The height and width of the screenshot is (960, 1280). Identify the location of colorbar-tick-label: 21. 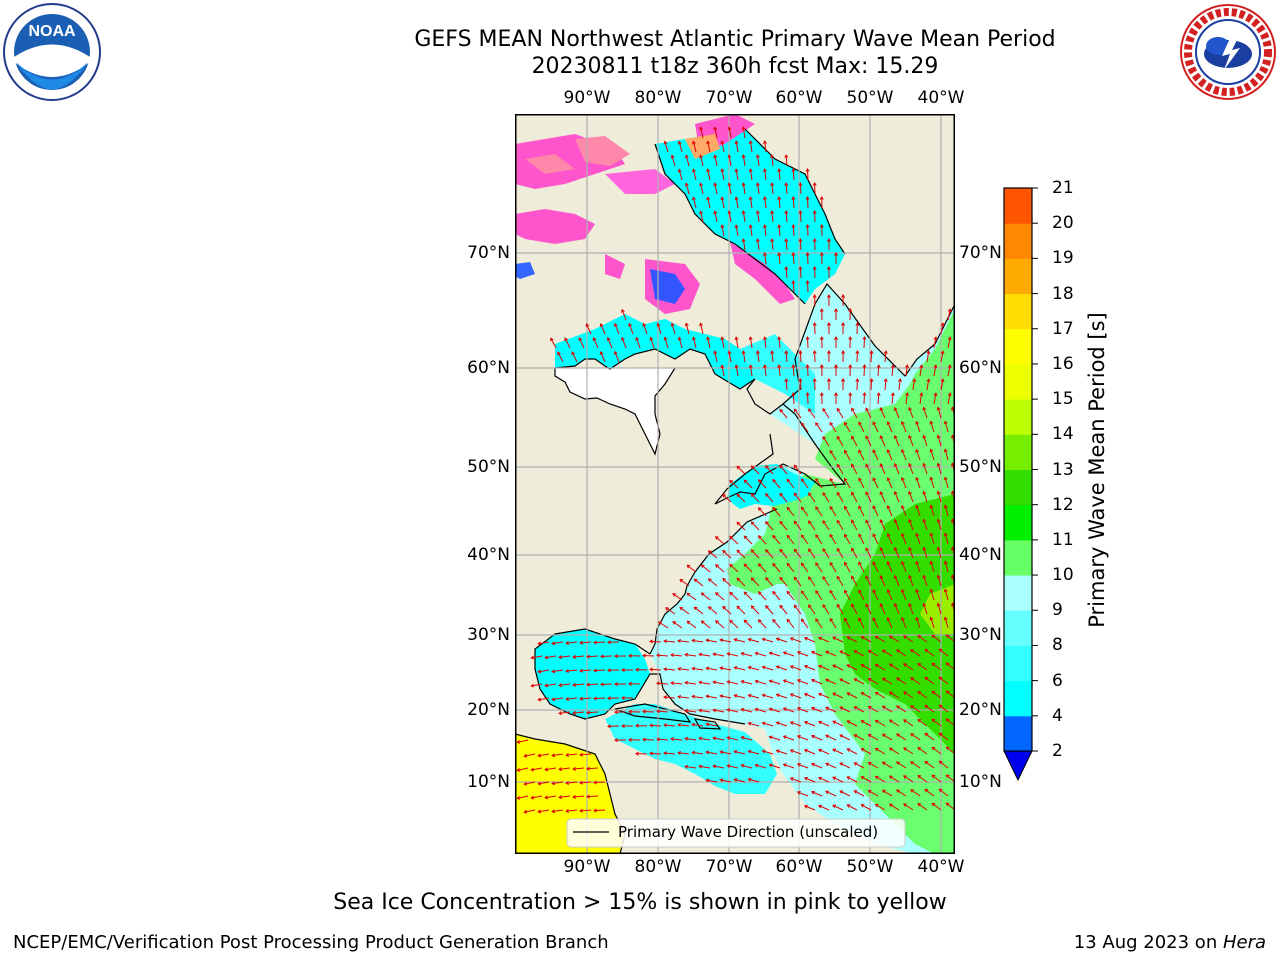
(1063, 188).